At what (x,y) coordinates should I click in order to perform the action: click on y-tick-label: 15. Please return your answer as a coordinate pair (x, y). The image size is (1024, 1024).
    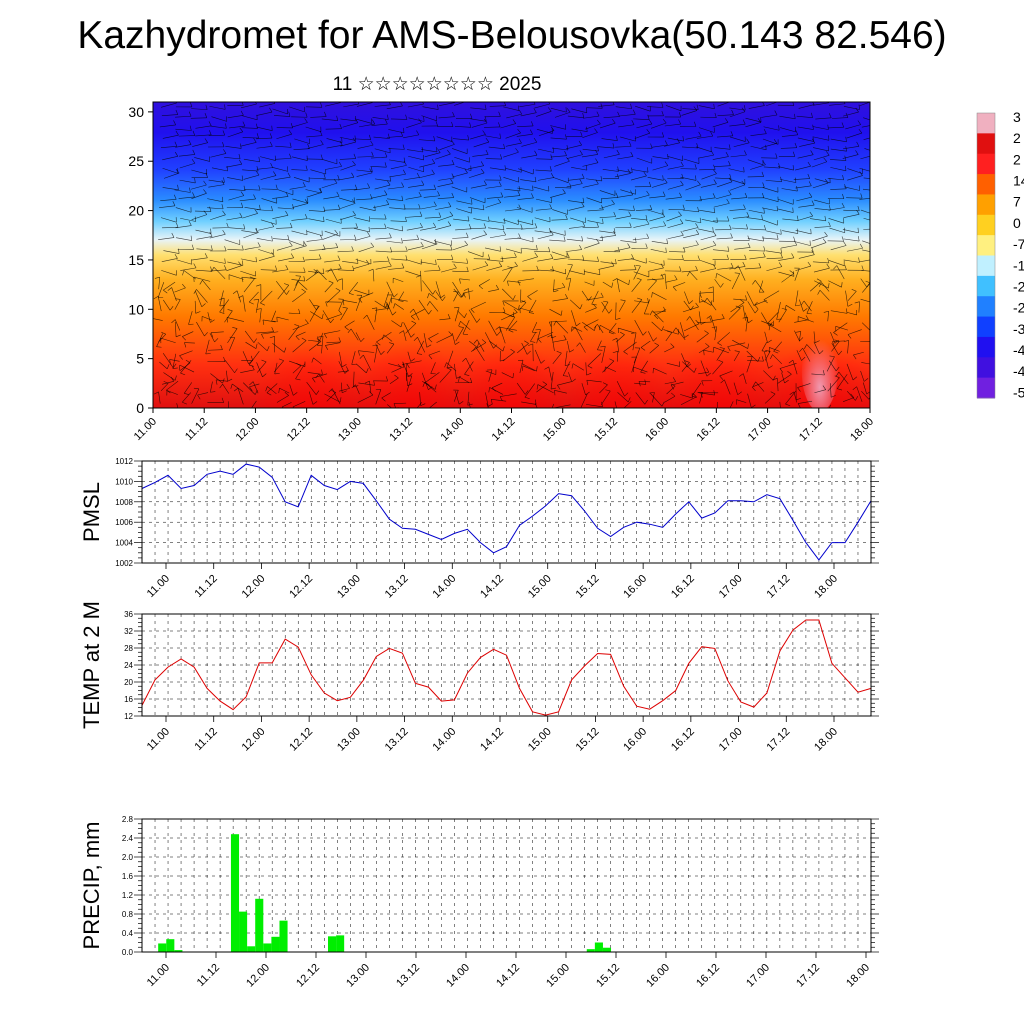
    Looking at the image, I should click on (136, 260).